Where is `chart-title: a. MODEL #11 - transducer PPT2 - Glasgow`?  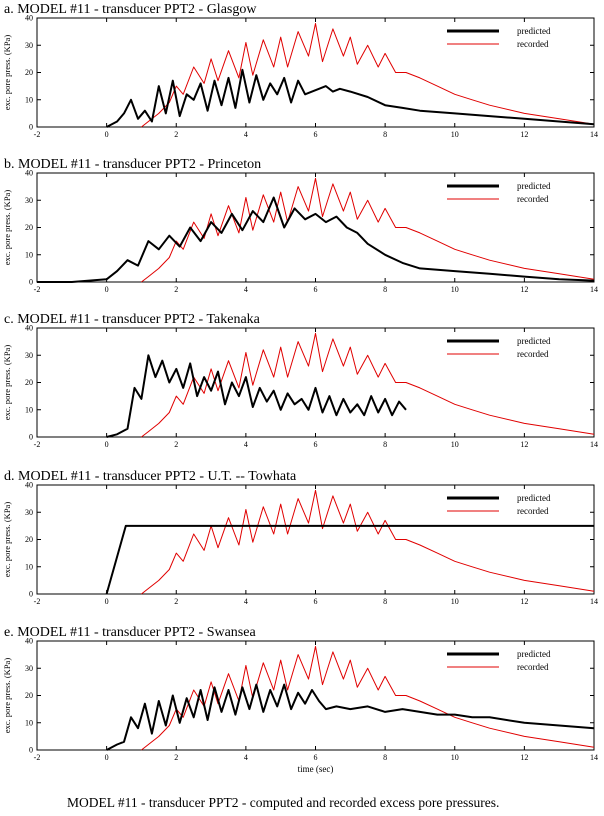 chart-title: a. MODEL #11 - transducer PPT2 - Glasgow is located at coordinates (130, 9).